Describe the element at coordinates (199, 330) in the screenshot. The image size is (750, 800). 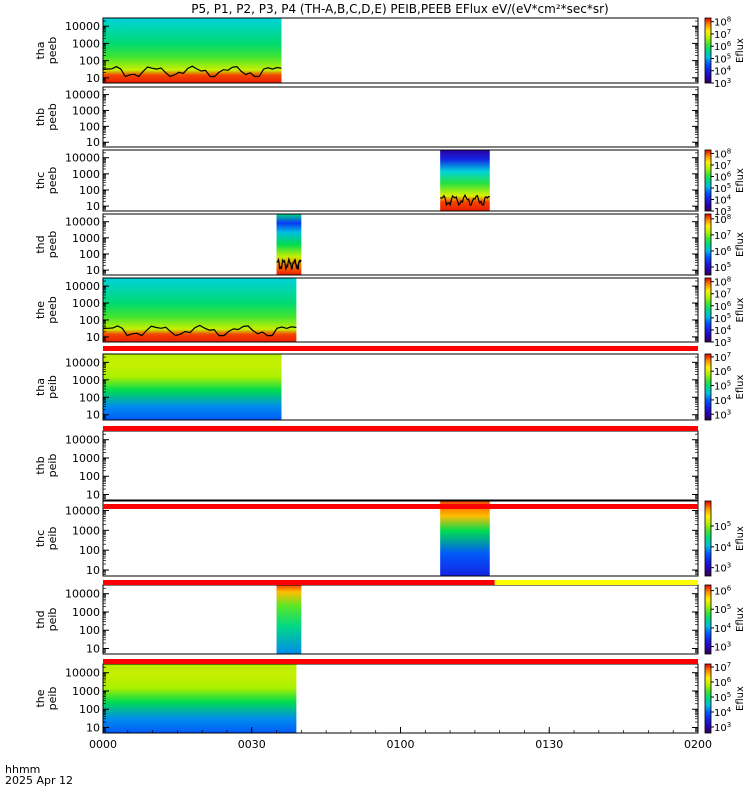
I see `spacecraft-potential-trace-the` at that location.